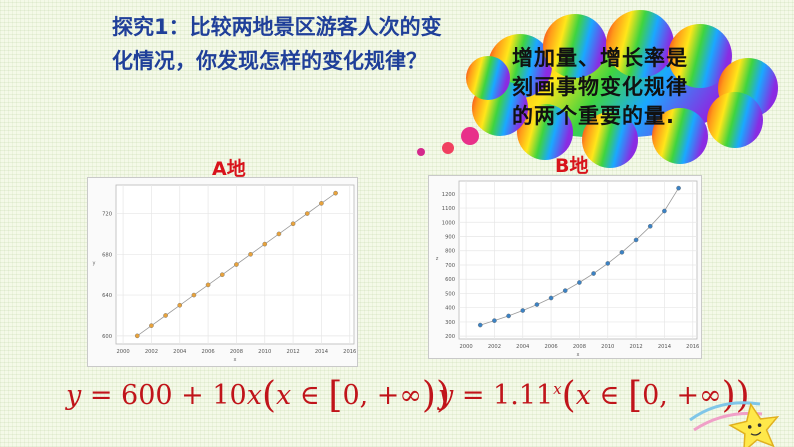 This screenshot has width=794, height=447. What do you see at coordinates (437, 259) in the screenshot?
I see `chart-b-ylabel: z` at bounding box center [437, 259].